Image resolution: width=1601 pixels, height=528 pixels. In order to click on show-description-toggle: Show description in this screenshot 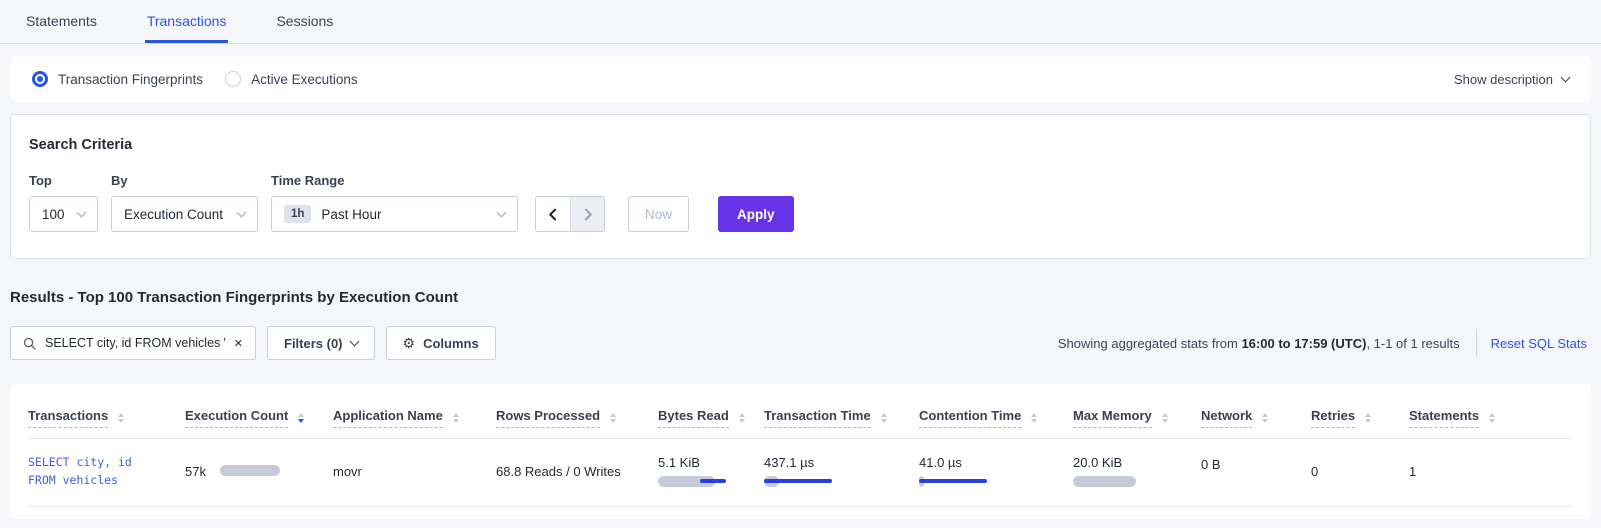, I will do `click(1512, 79)`.